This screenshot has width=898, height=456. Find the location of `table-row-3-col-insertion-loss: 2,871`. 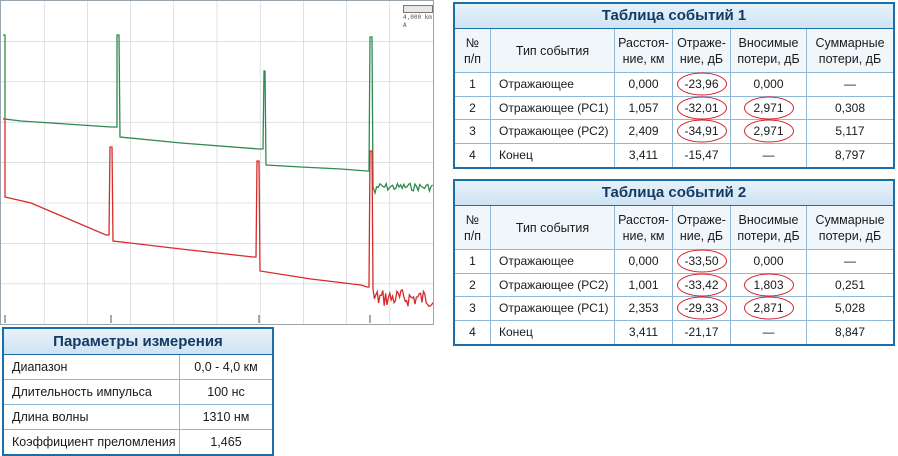

table-row-3-col-insertion-loss: 2,871 is located at coordinates (769, 309).